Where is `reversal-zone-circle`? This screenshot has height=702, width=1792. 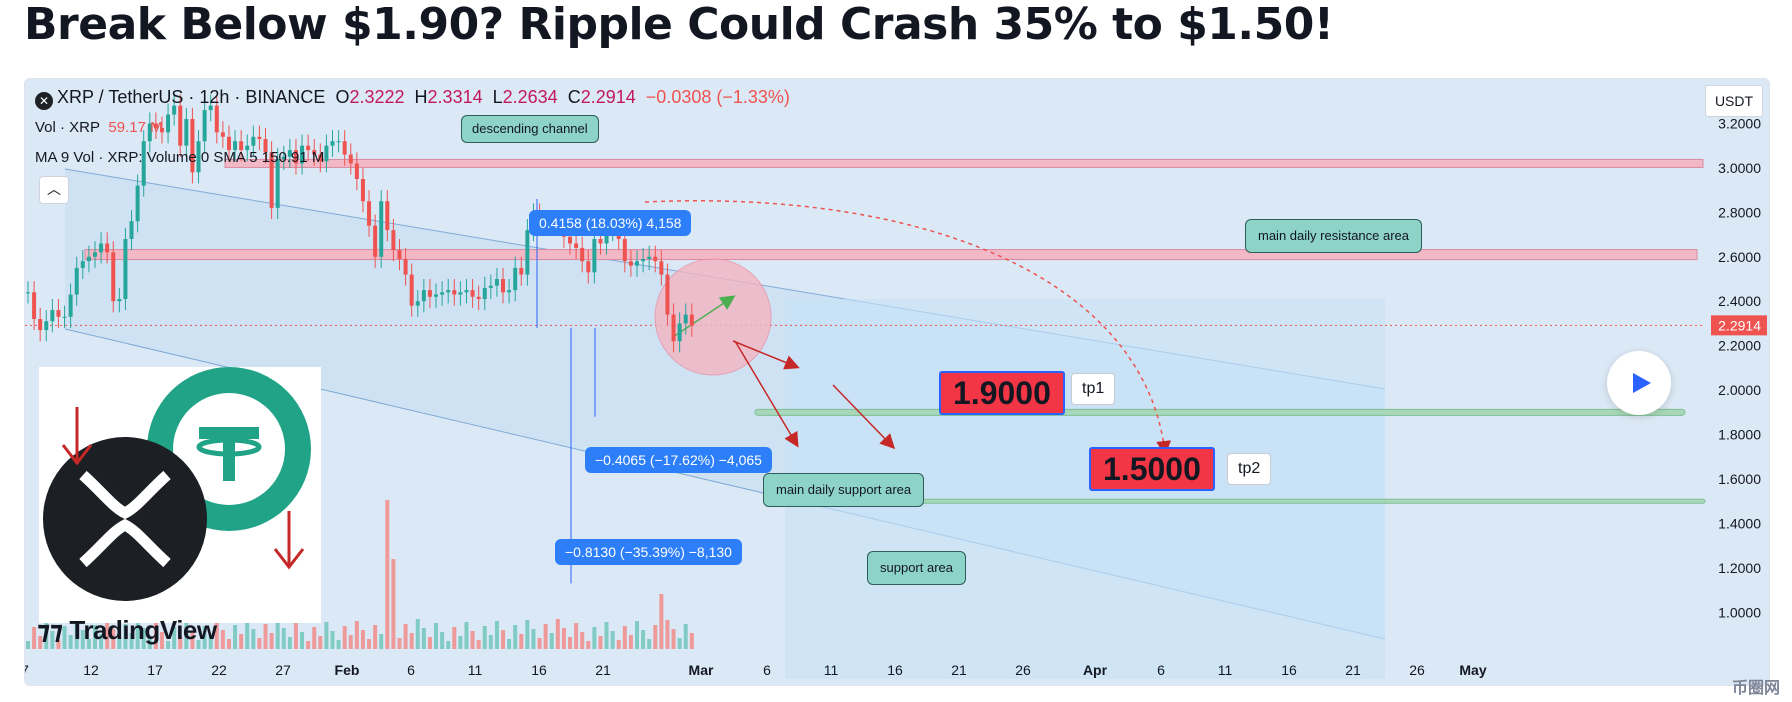
reversal-zone-circle is located at coordinates (713, 317).